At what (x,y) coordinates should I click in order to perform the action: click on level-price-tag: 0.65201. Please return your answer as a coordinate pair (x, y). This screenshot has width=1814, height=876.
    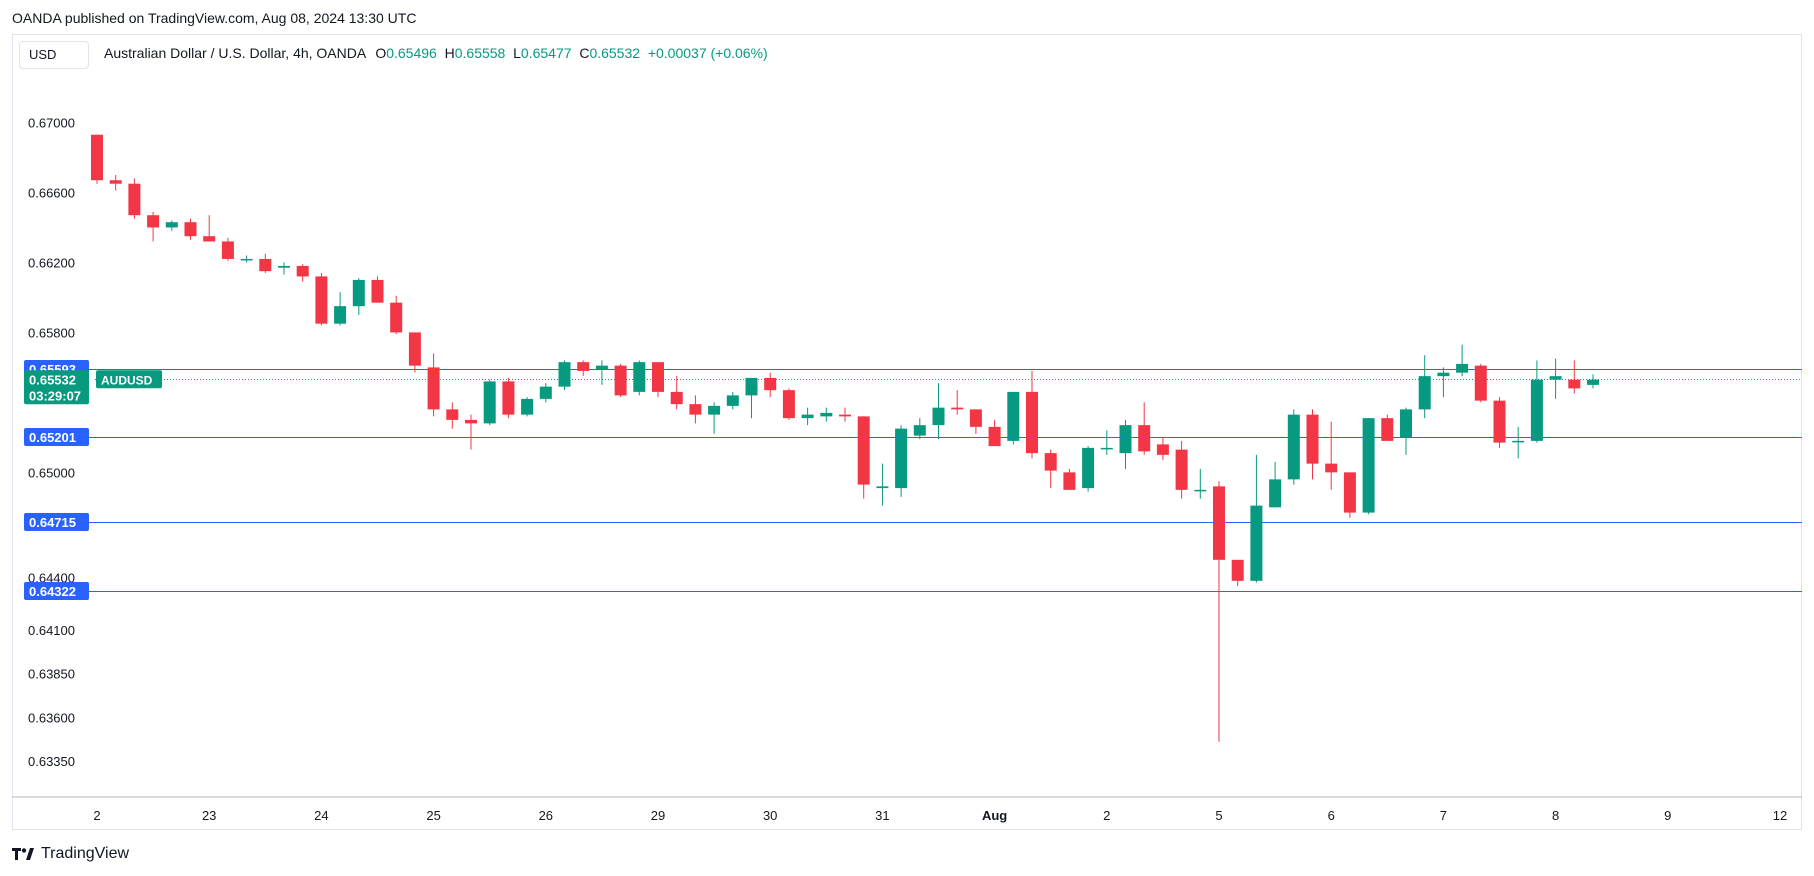
    Looking at the image, I should click on (56, 437).